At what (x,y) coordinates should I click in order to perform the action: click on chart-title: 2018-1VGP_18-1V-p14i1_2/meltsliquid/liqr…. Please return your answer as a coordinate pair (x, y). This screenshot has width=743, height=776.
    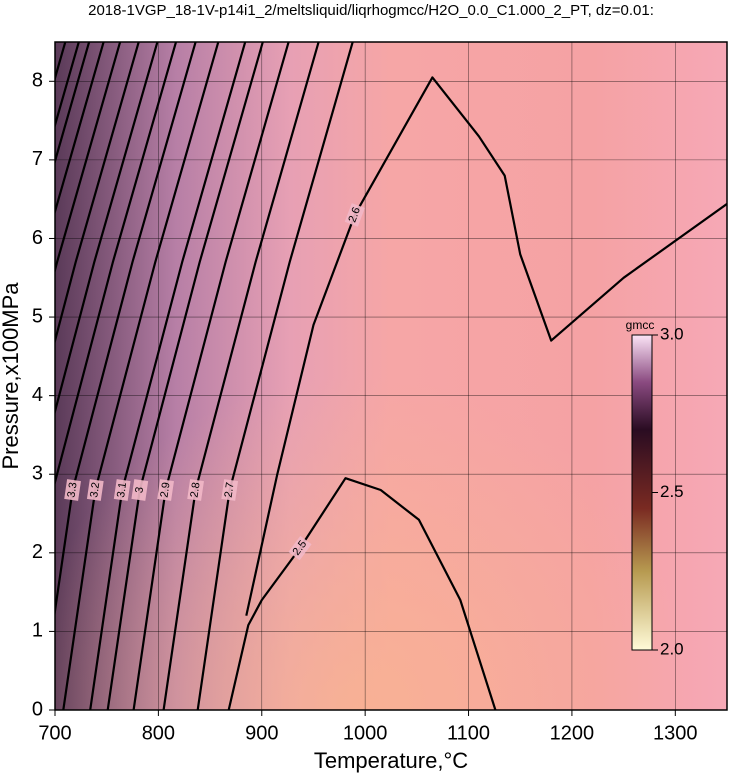
    Looking at the image, I should click on (371, 10).